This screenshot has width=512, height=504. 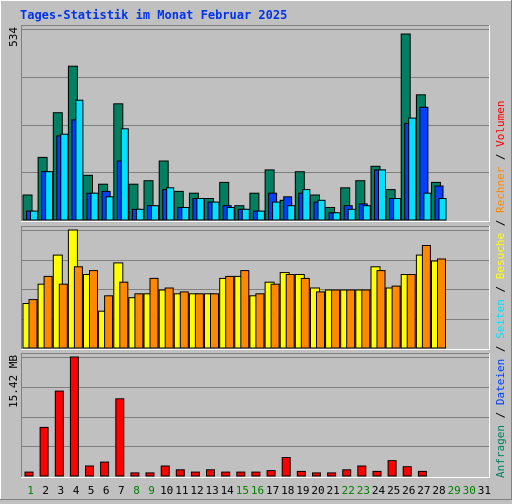 I want to click on x-tick-label-day-30: 30, so click(x=469, y=490).